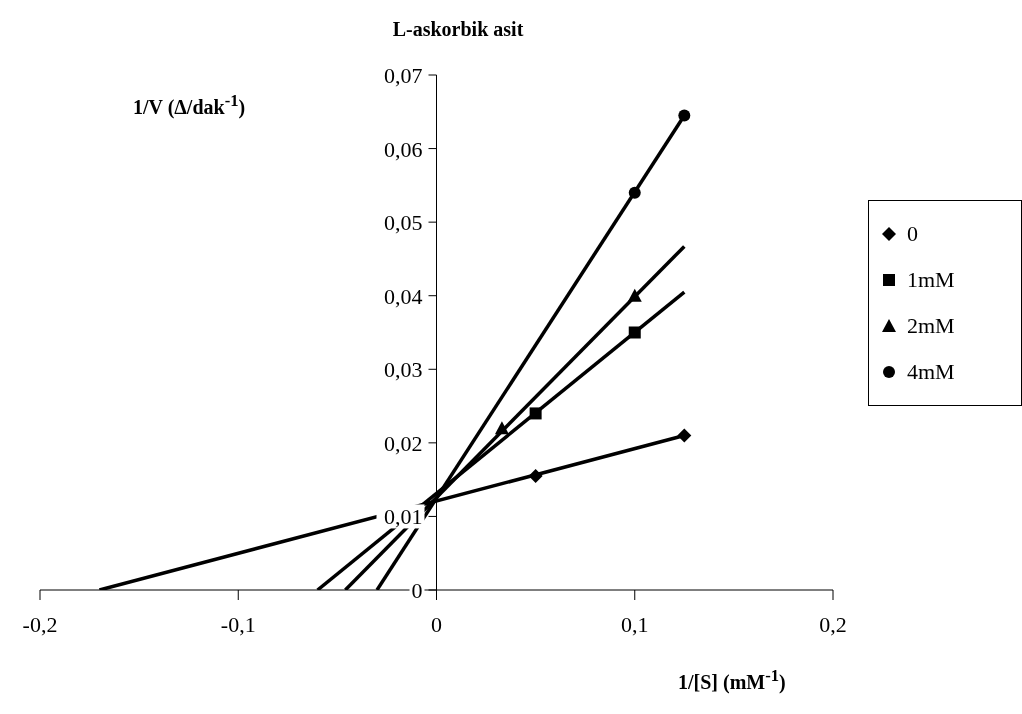  Describe the element at coordinates (458, 29) in the screenshot. I see `chart-title: L-askorbik asit` at that location.